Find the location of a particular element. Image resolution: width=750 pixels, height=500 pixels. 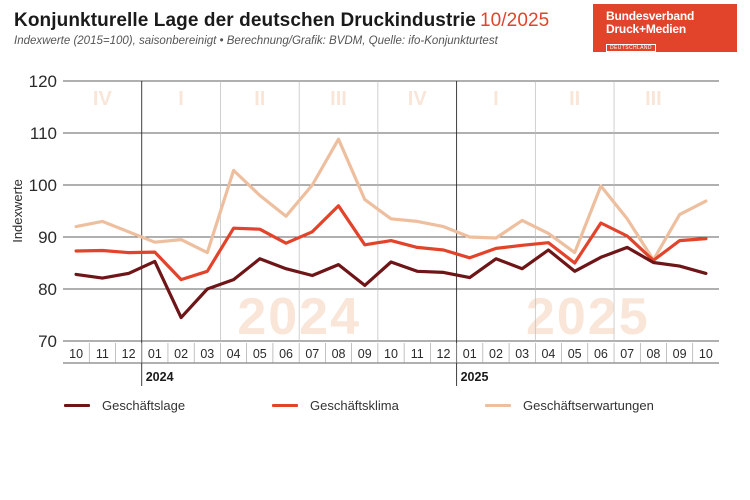

legend-item-klima: Geschäftsklima is located at coordinates (335, 405).